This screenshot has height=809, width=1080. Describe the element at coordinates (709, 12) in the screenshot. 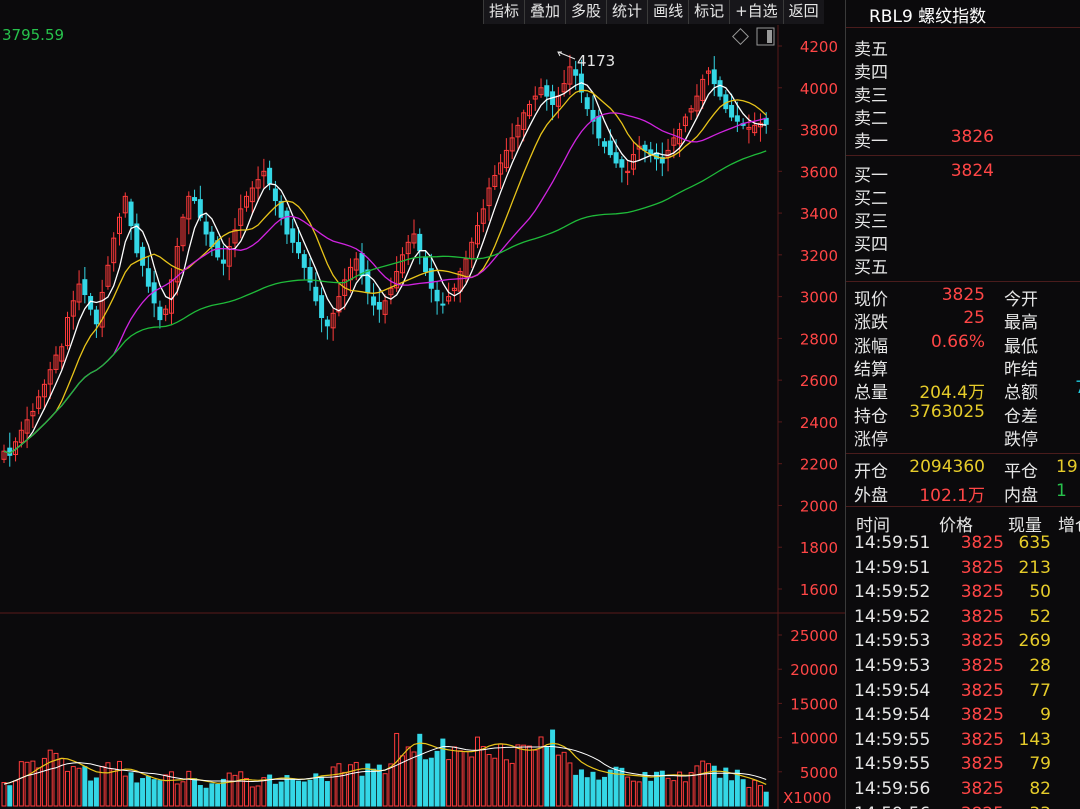

I see `toolbar-button-5: 标记` at that location.